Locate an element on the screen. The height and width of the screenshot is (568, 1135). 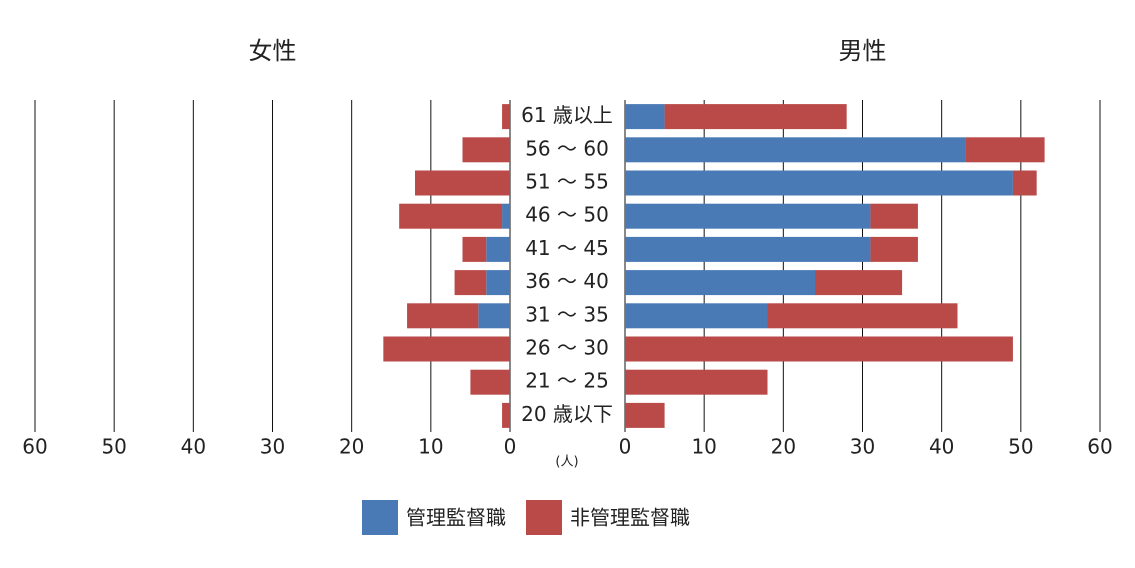
category-label: 21 ～ 25 is located at coordinates (567, 381).